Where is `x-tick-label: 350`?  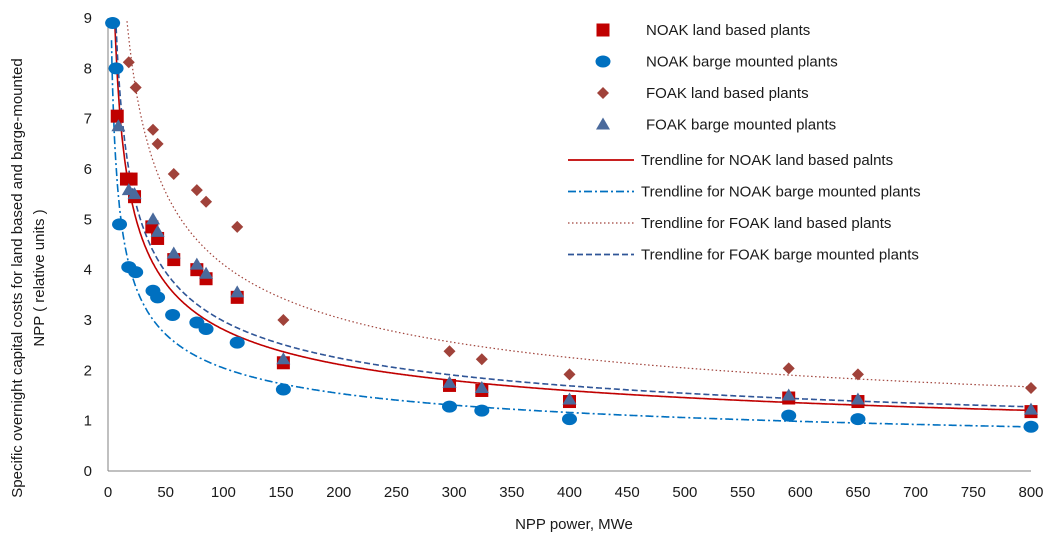
x-tick-label: 350 is located at coordinates (511, 492).